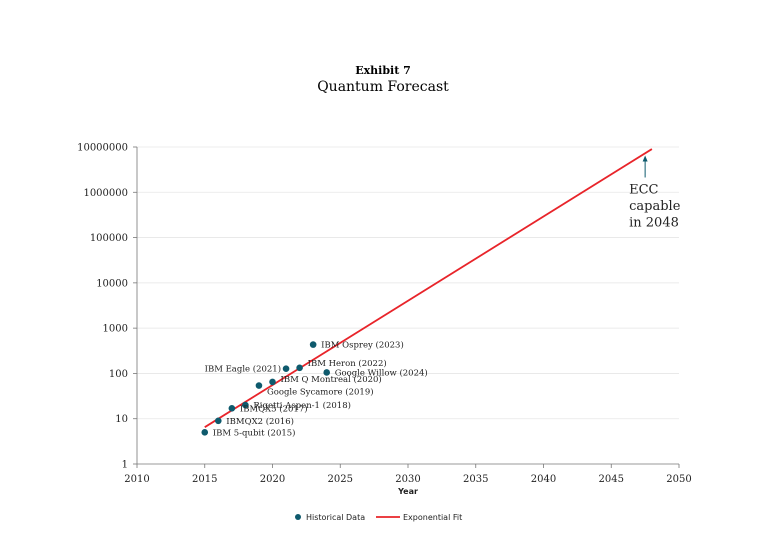  Describe the element at coordinates (381, 372) in the screenshot. I see `data-point-label: Google Willow (2024)` at that location.